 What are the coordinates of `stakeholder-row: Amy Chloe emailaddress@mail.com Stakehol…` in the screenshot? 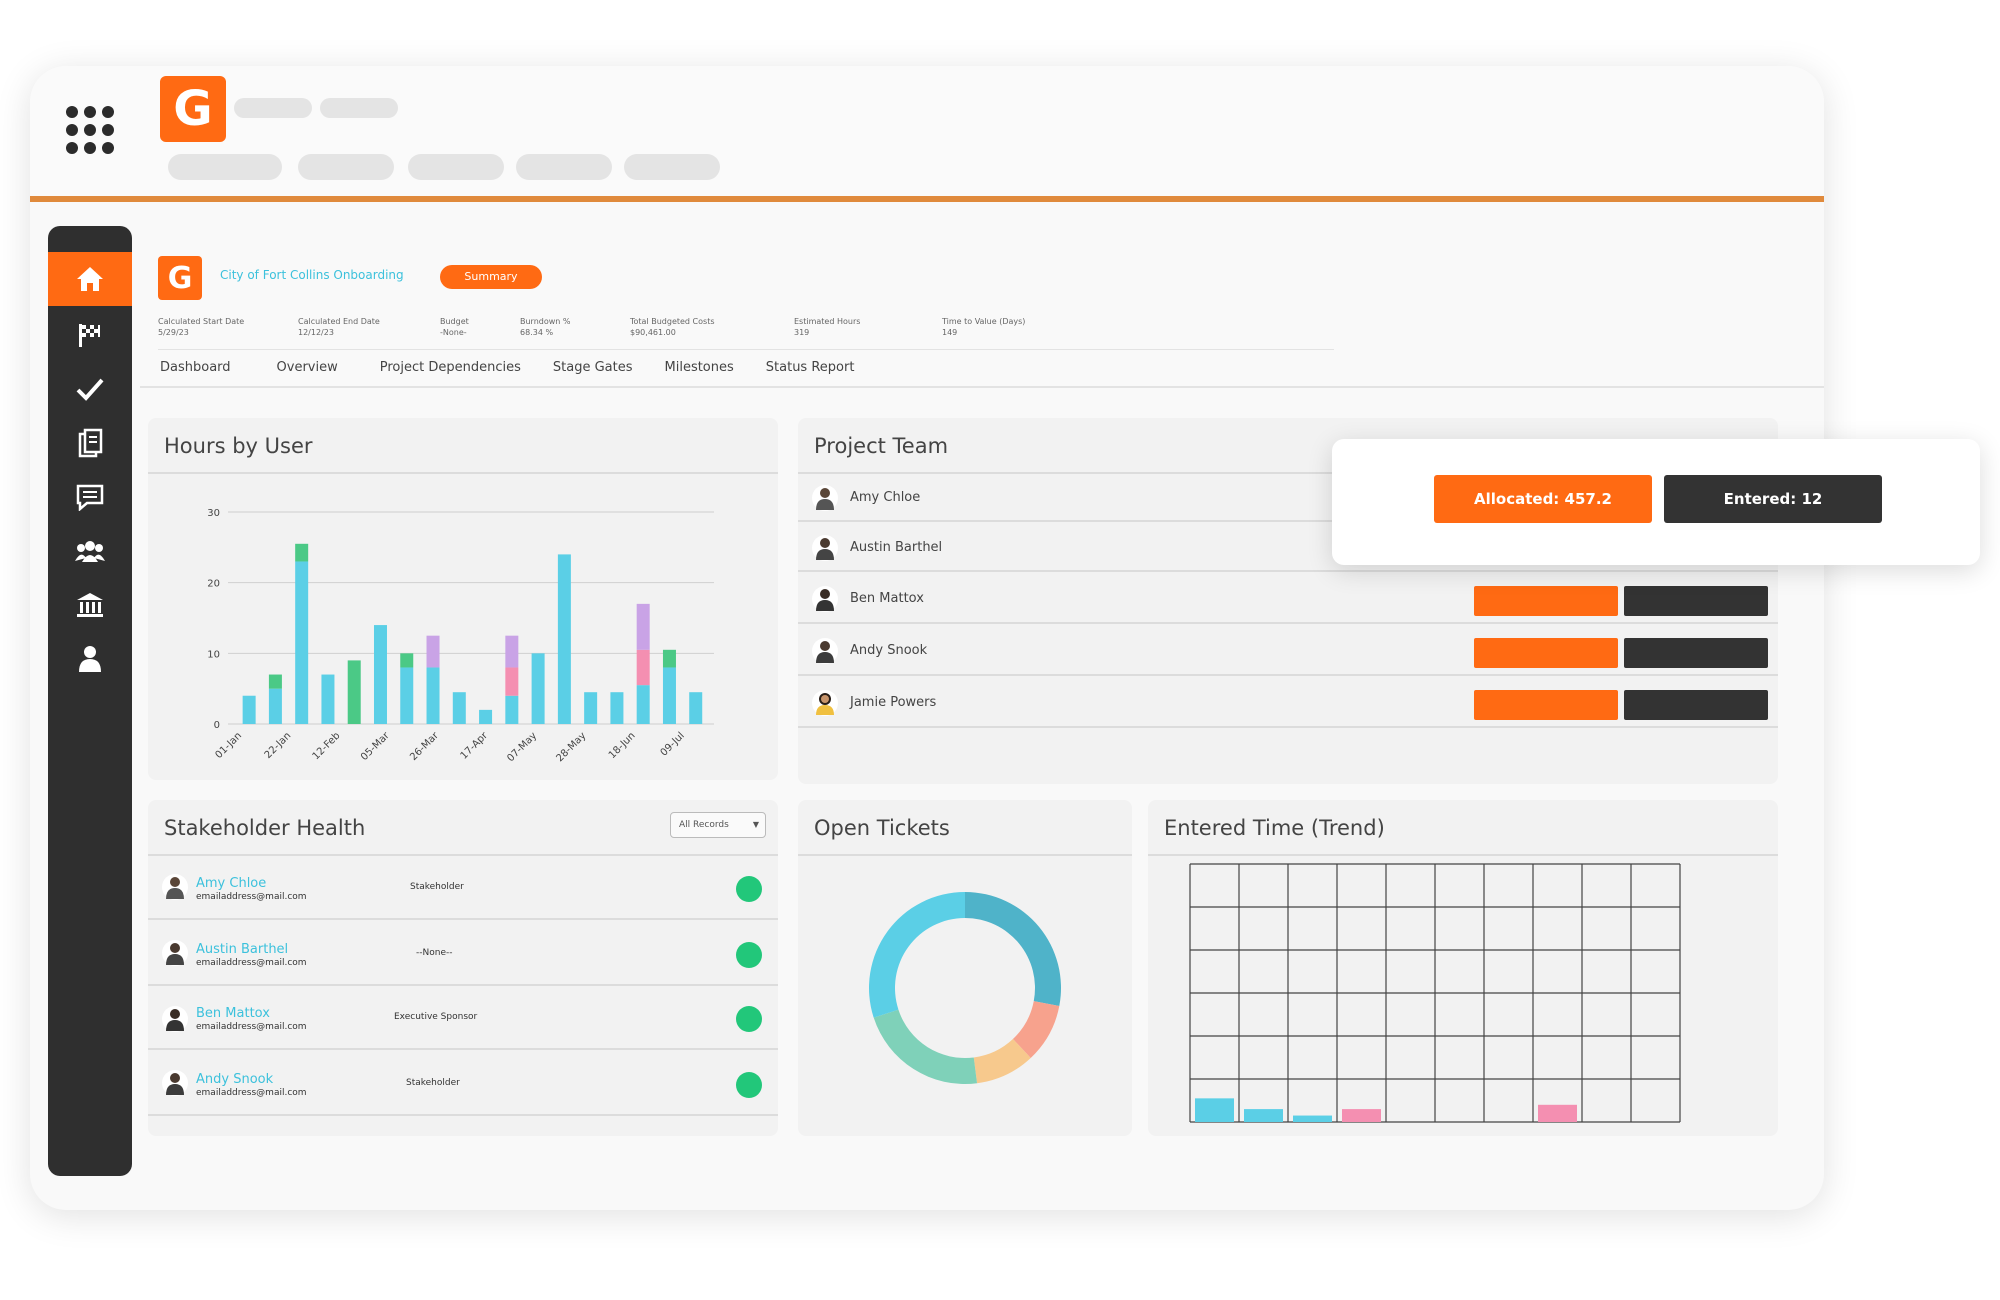 It's located at (463, 888).